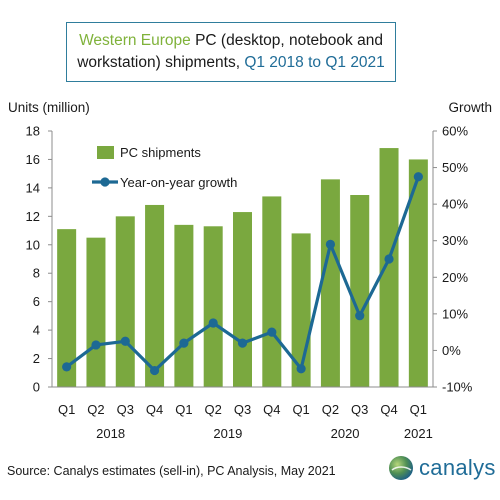  Describe the element at coordinates (49, 107) in the screenshot. I see `y-axis-left-title: Units (million)` at that location.